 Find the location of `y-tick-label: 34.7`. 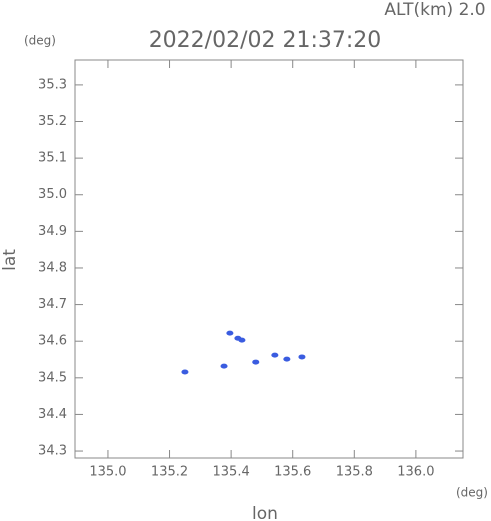

y-tick-label: 34.7 is located at coordinates (52, 304).